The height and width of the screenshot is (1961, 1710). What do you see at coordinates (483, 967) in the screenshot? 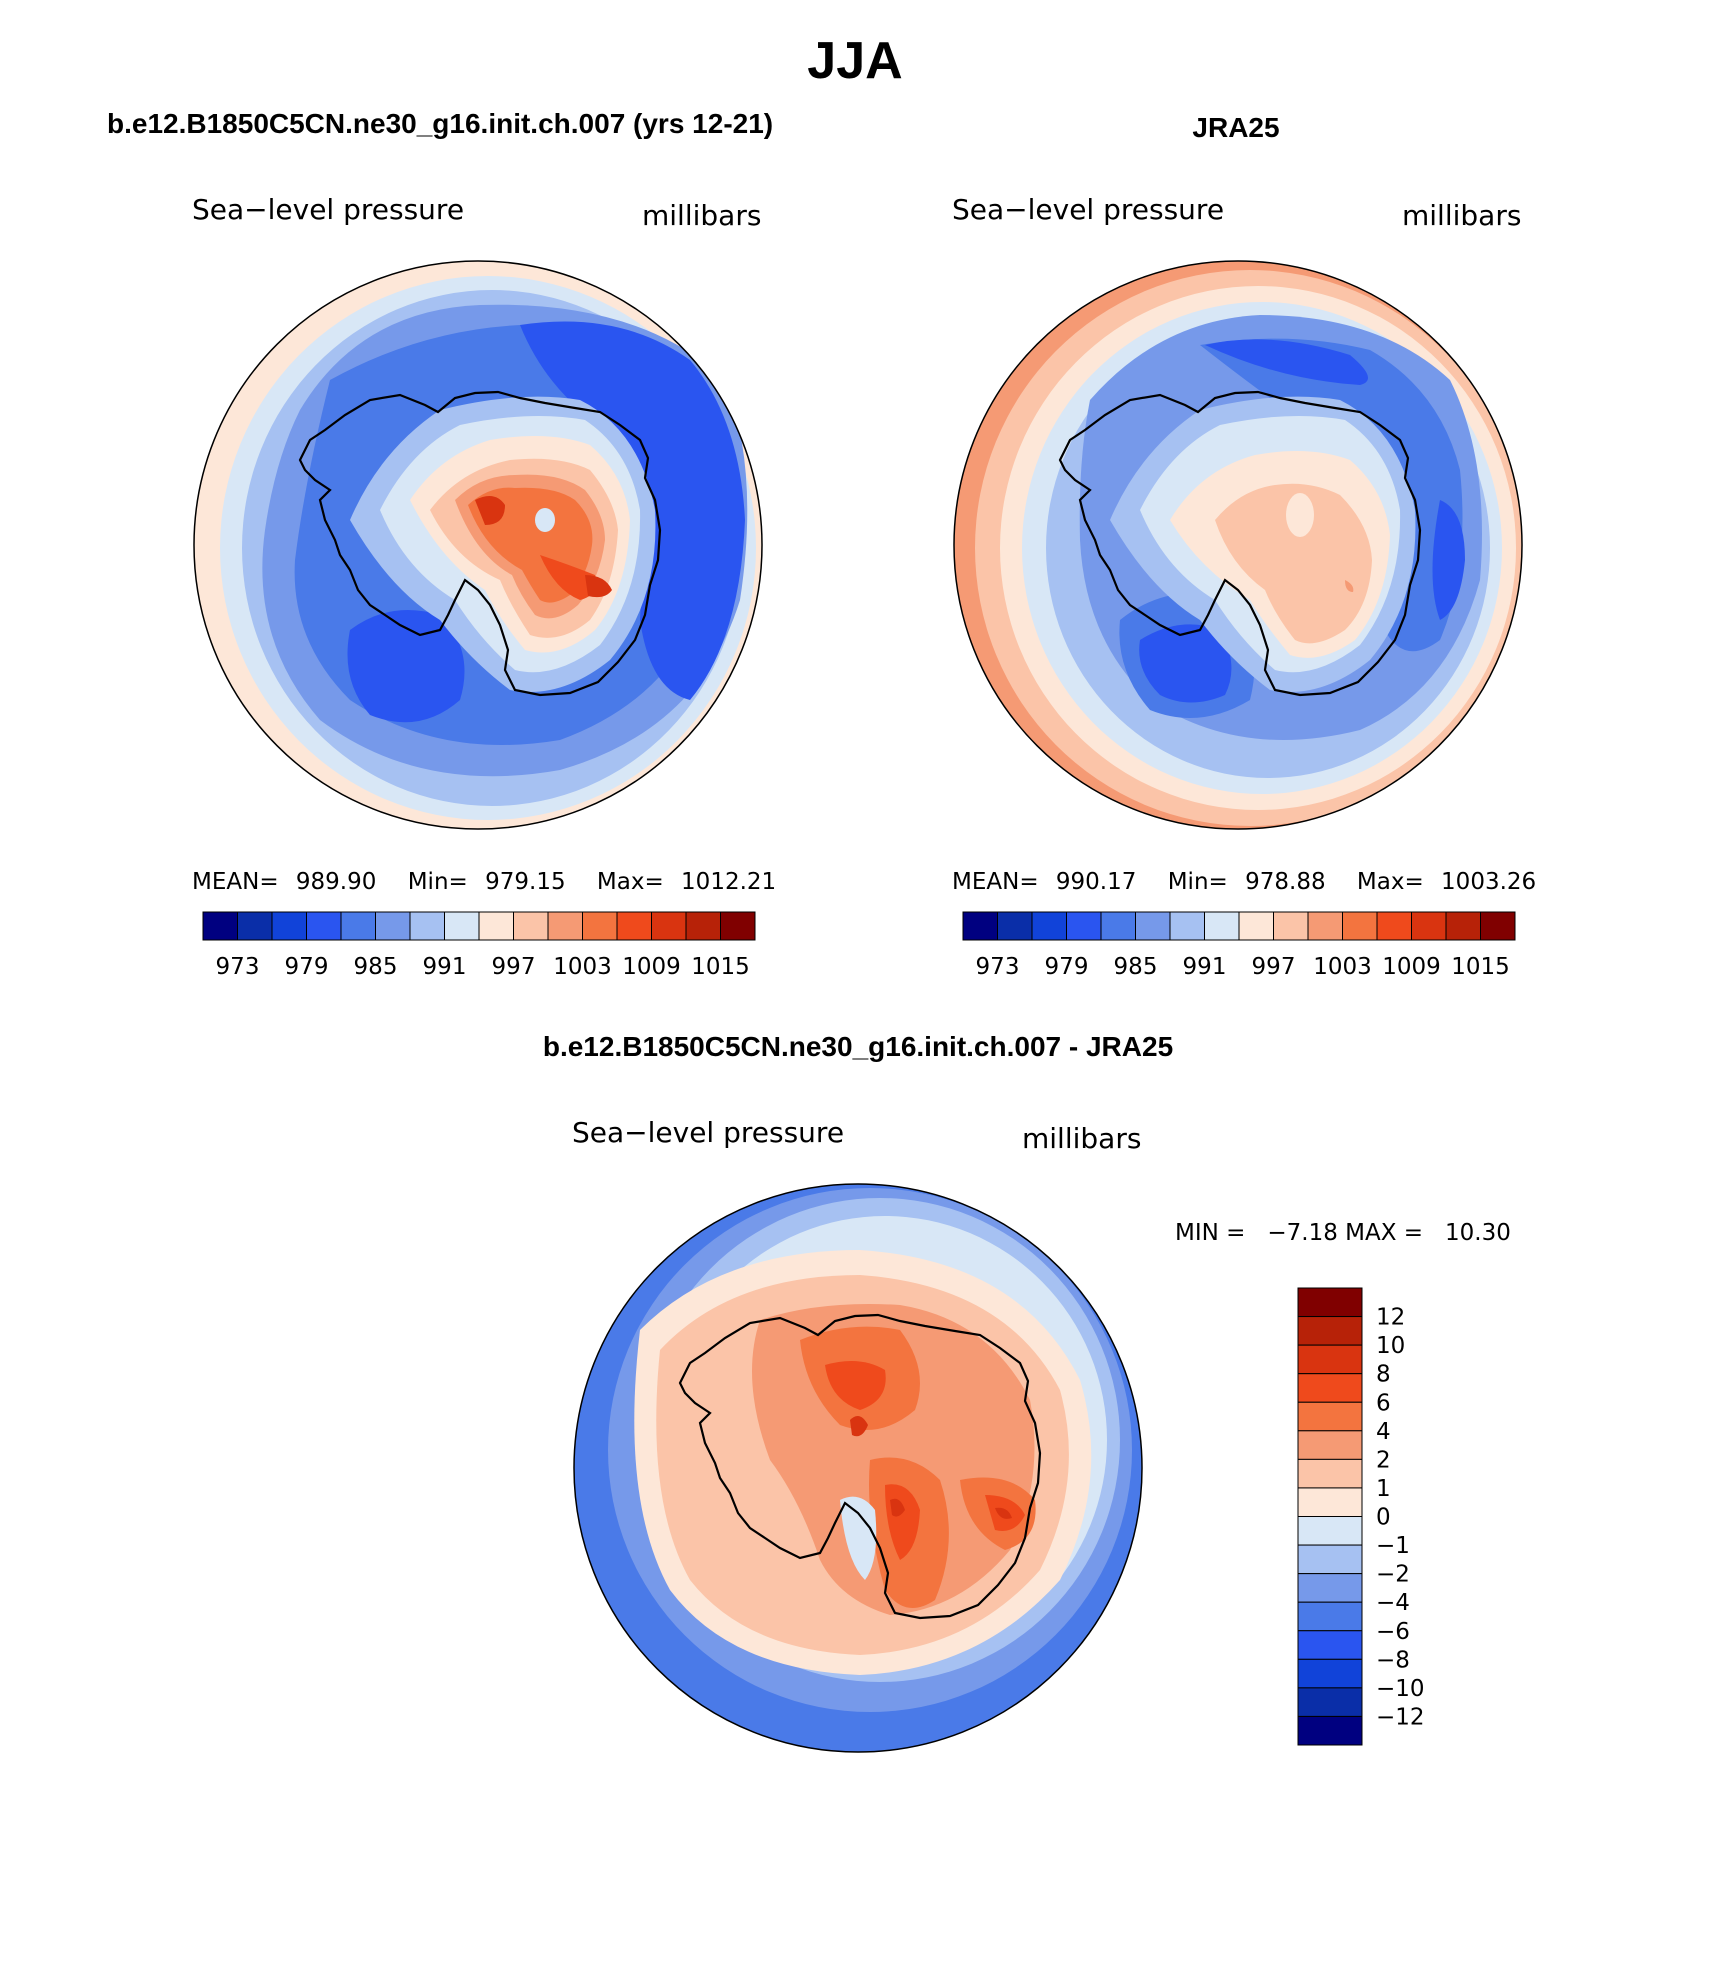
I see `model-colorbar-ticks: 973 979 985 991 997 1003 1009 1015` at bounding box center [483, 967].